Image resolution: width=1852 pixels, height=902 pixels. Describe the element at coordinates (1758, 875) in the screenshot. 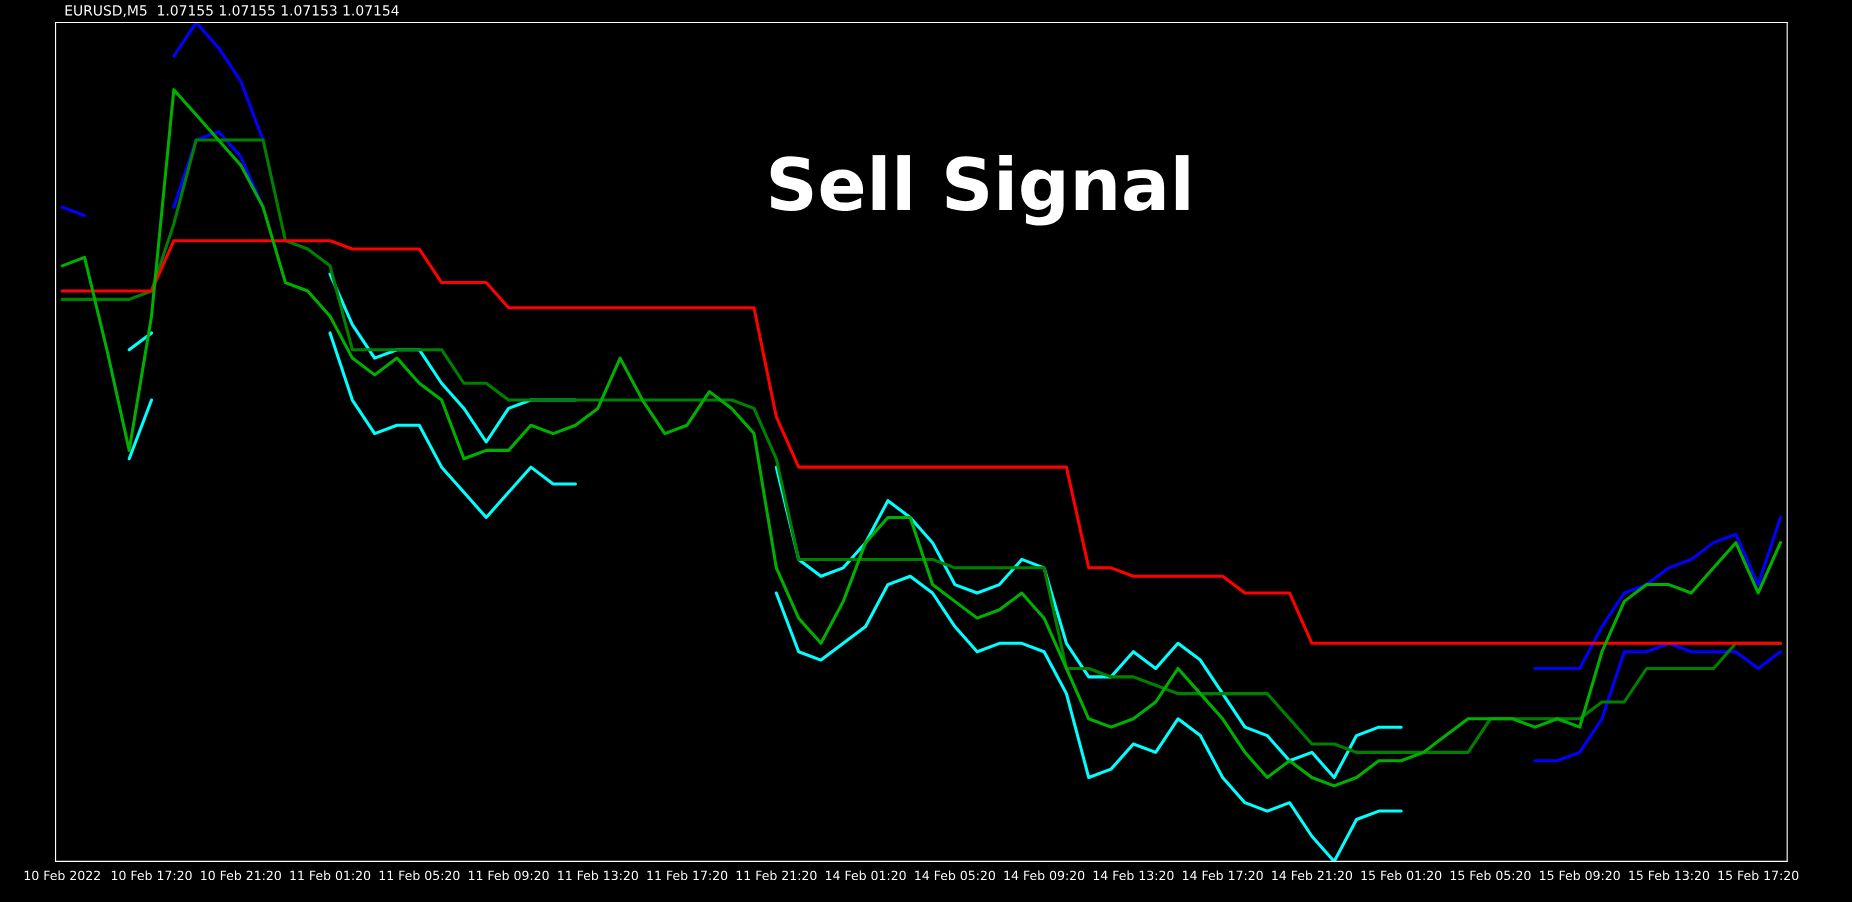

I see `x-tick-label: 15 Feb 17:20` at that location.